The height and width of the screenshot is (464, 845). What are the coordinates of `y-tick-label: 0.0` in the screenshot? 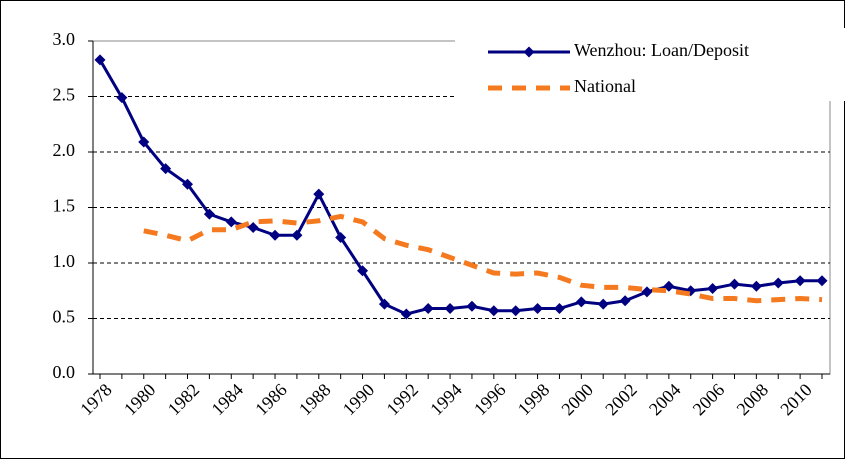 It's located at (64, 372).